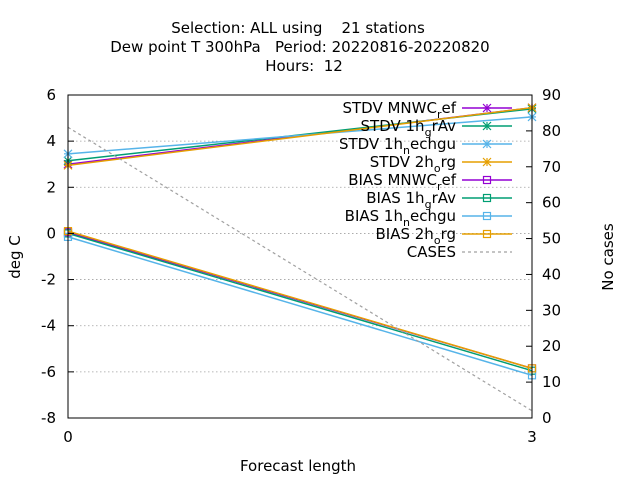 The width and height of the screenshot is (640, 480). I want to click on legend-label: CASES, so click(431, 252).